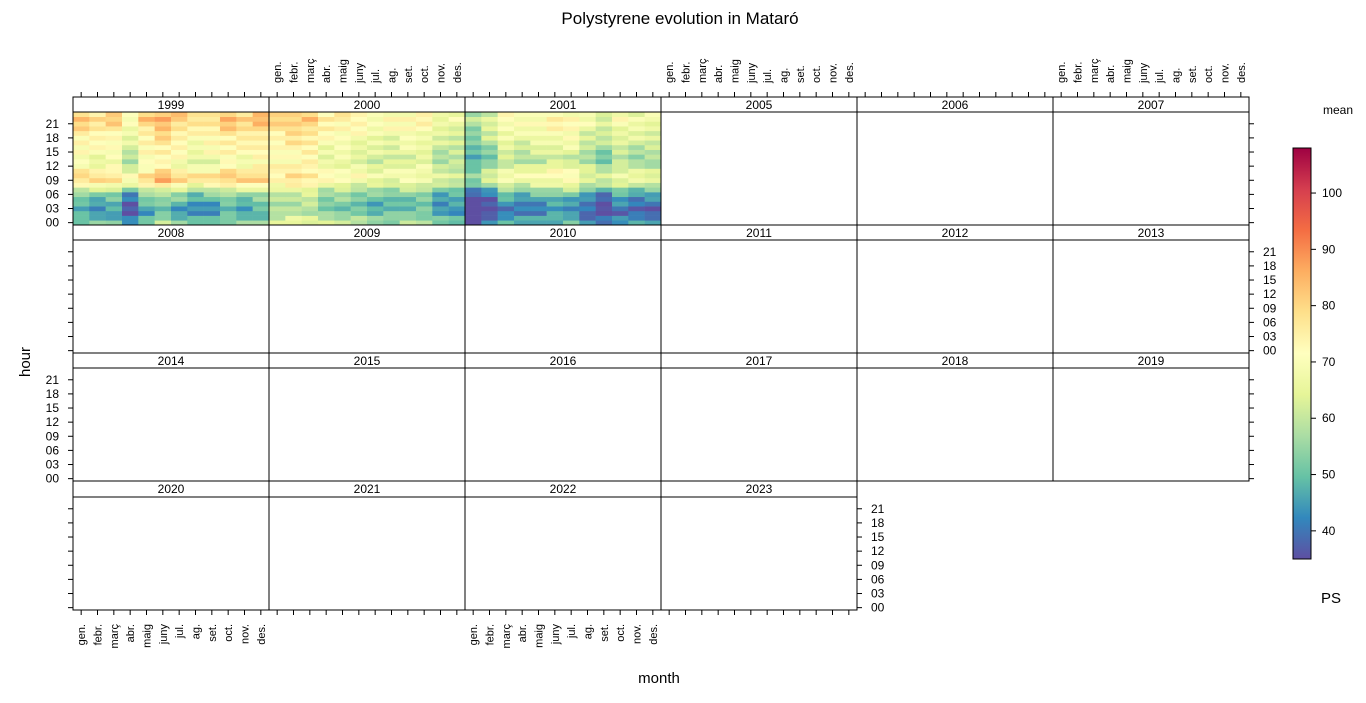  Describe the element at coordinates (563, 94) in the screenshot. I see `x-axis-months` at that location.